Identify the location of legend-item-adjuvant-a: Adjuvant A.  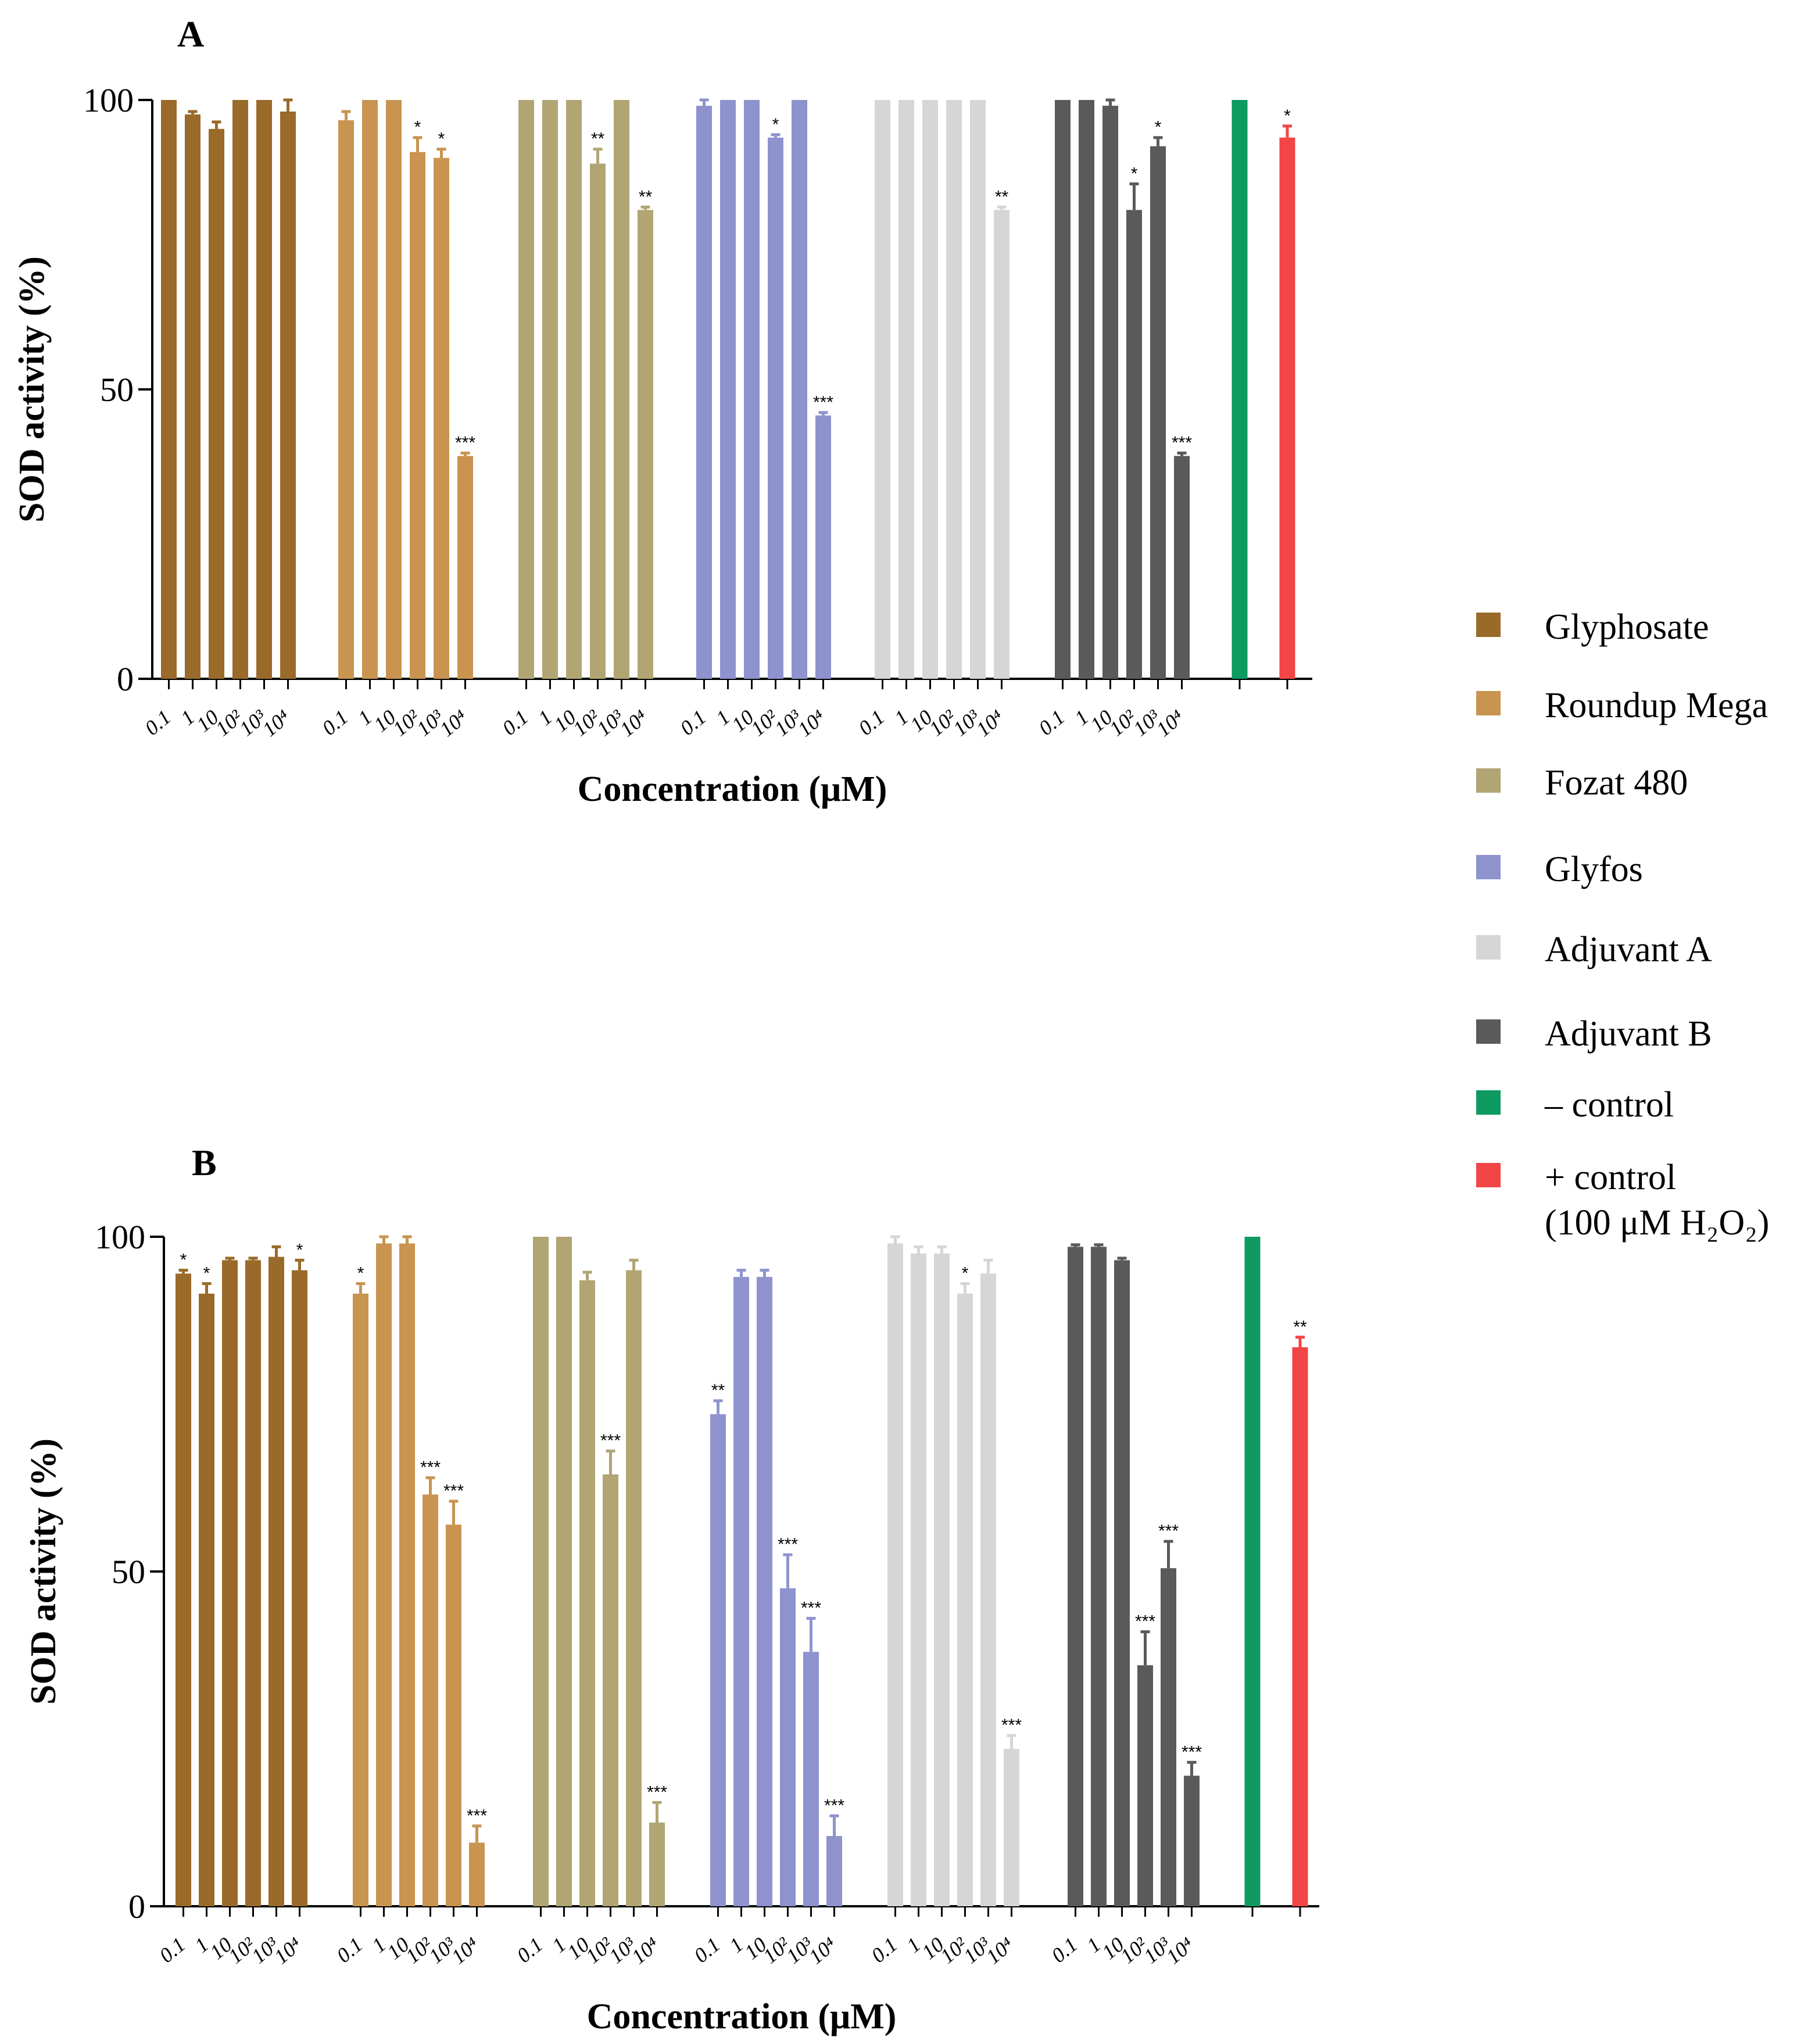
(1594, 950).